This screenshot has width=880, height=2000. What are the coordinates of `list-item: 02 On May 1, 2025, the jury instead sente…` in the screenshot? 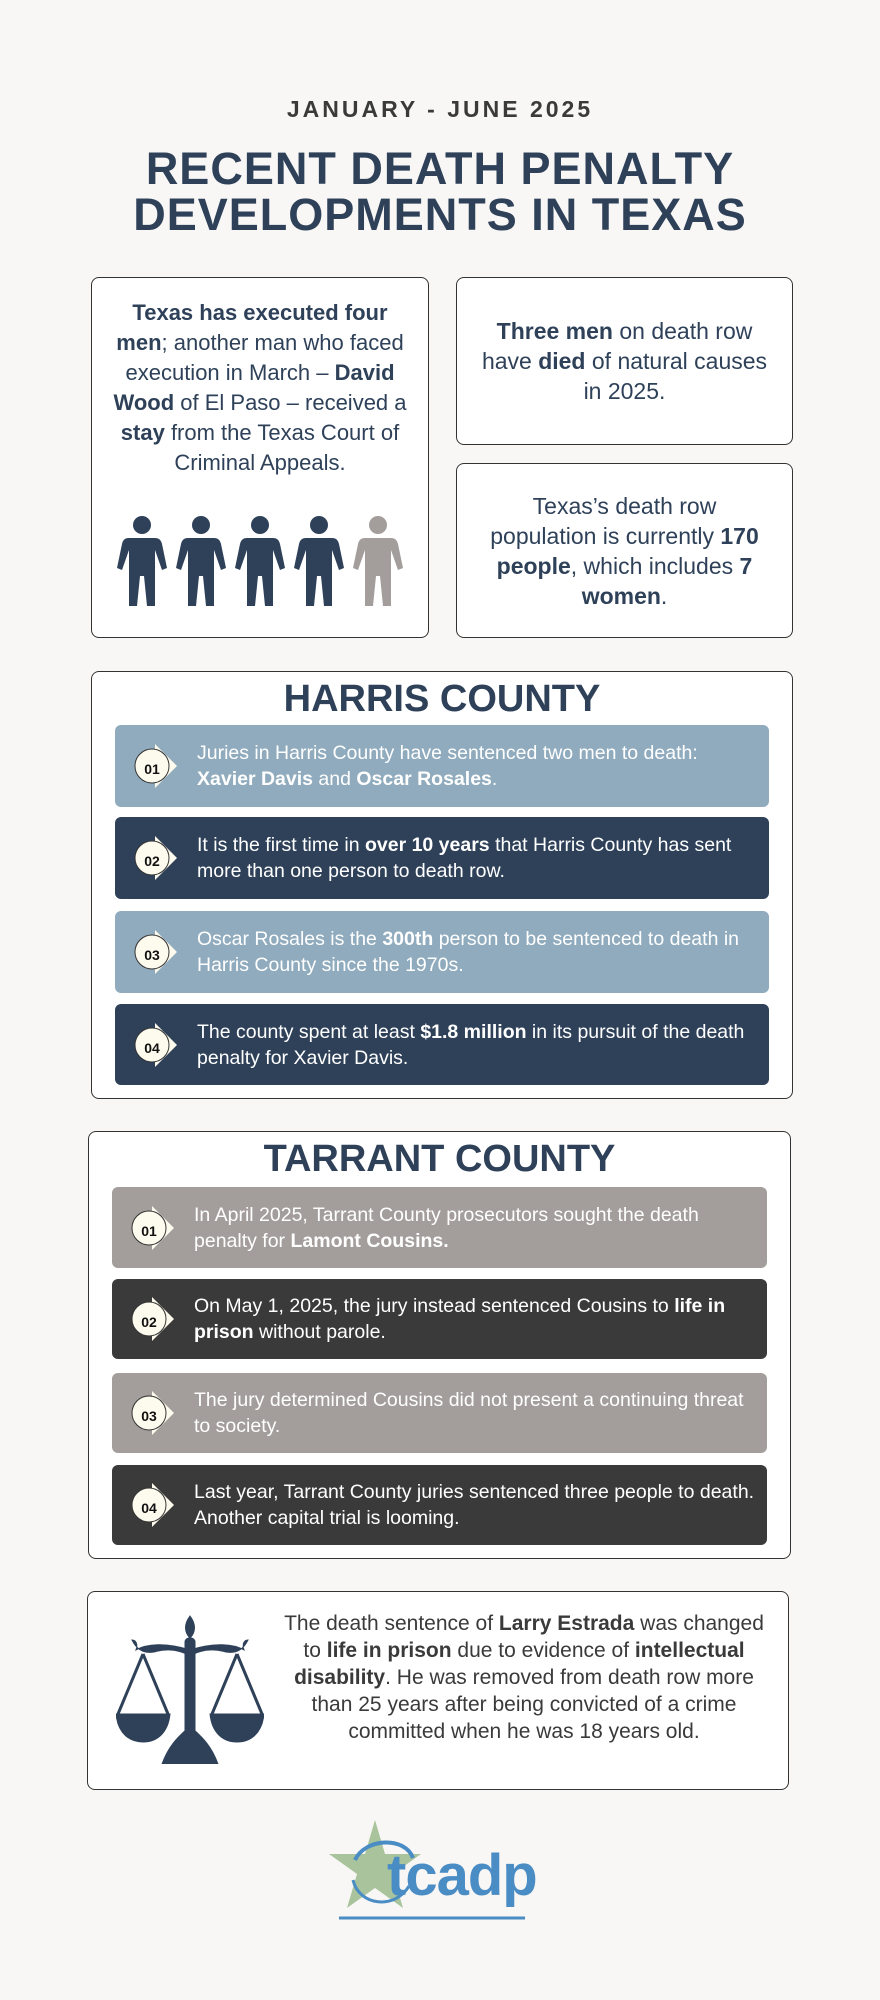 It's located at (439, 1319).